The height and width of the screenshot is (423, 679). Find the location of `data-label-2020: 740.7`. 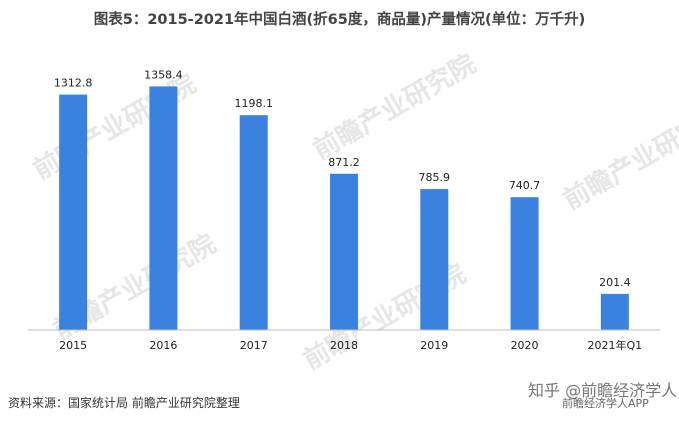

data-label-2020: 740.7 is located at coordinates (525, 185).